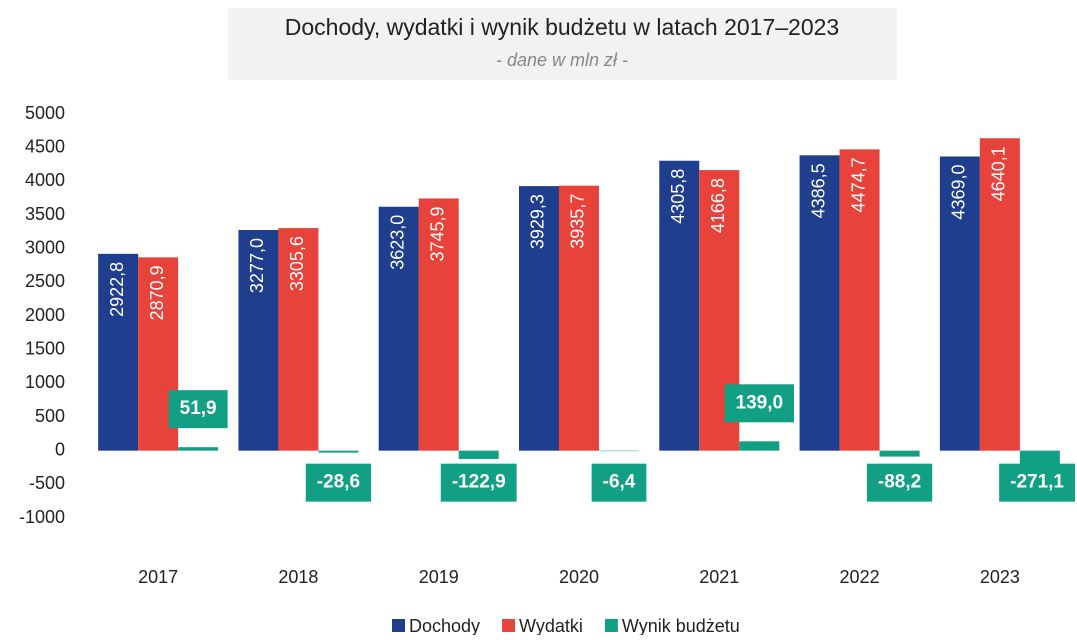 The height and width of the screenshot is (640, 1077). I want to click on y-tick-label: 3500, so click(45, 214).